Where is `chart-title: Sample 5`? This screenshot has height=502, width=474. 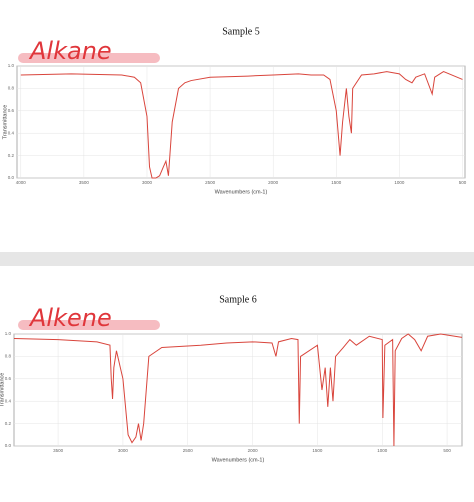 chart-title: Sample 5 is located at coordinates (241, 31).